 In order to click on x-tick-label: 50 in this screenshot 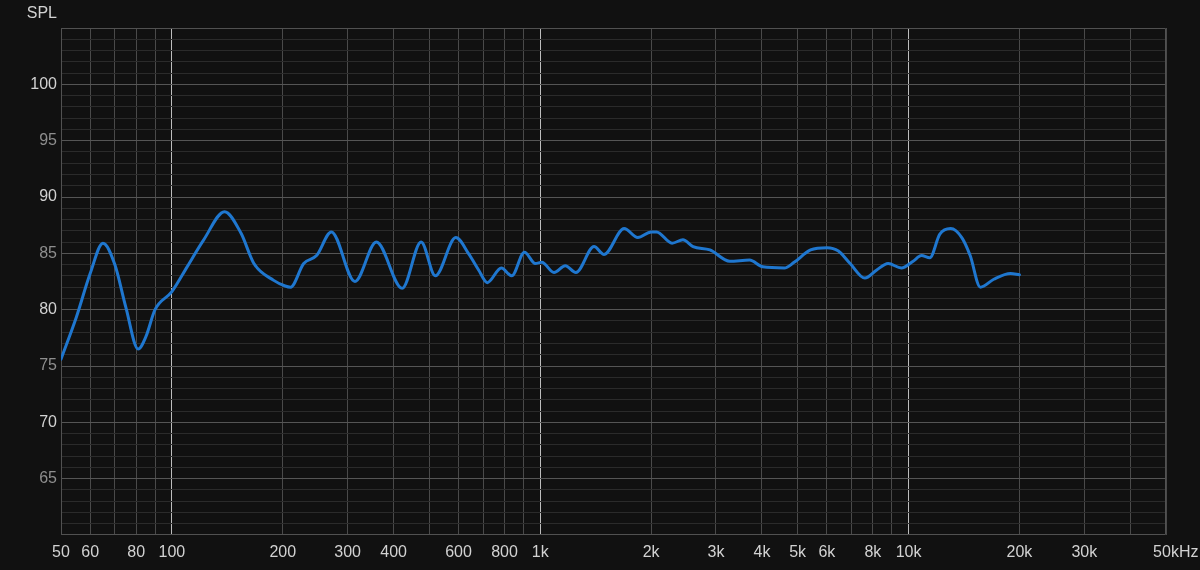, I will do `click(61, 552)`.